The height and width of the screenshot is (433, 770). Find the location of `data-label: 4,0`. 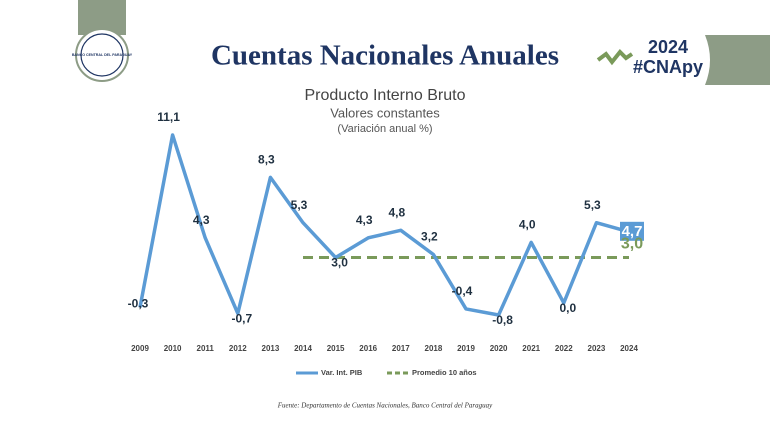

data-label: 4,0 is located at coordinates (527, 225).